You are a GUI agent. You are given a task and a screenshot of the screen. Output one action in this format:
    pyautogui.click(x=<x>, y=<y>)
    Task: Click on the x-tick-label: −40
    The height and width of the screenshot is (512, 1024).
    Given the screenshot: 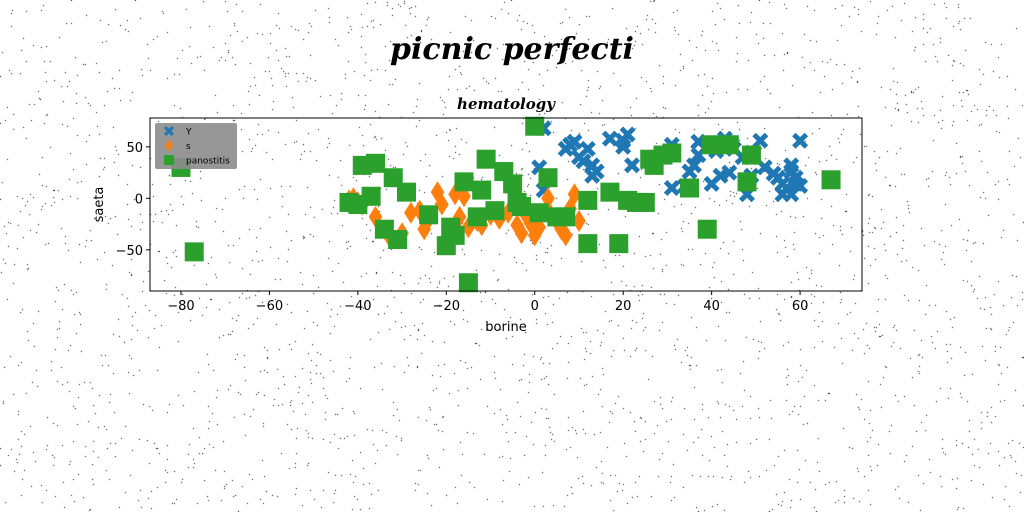 What is the action you would take?
    pyautogui.click(x=357, y=306)
    